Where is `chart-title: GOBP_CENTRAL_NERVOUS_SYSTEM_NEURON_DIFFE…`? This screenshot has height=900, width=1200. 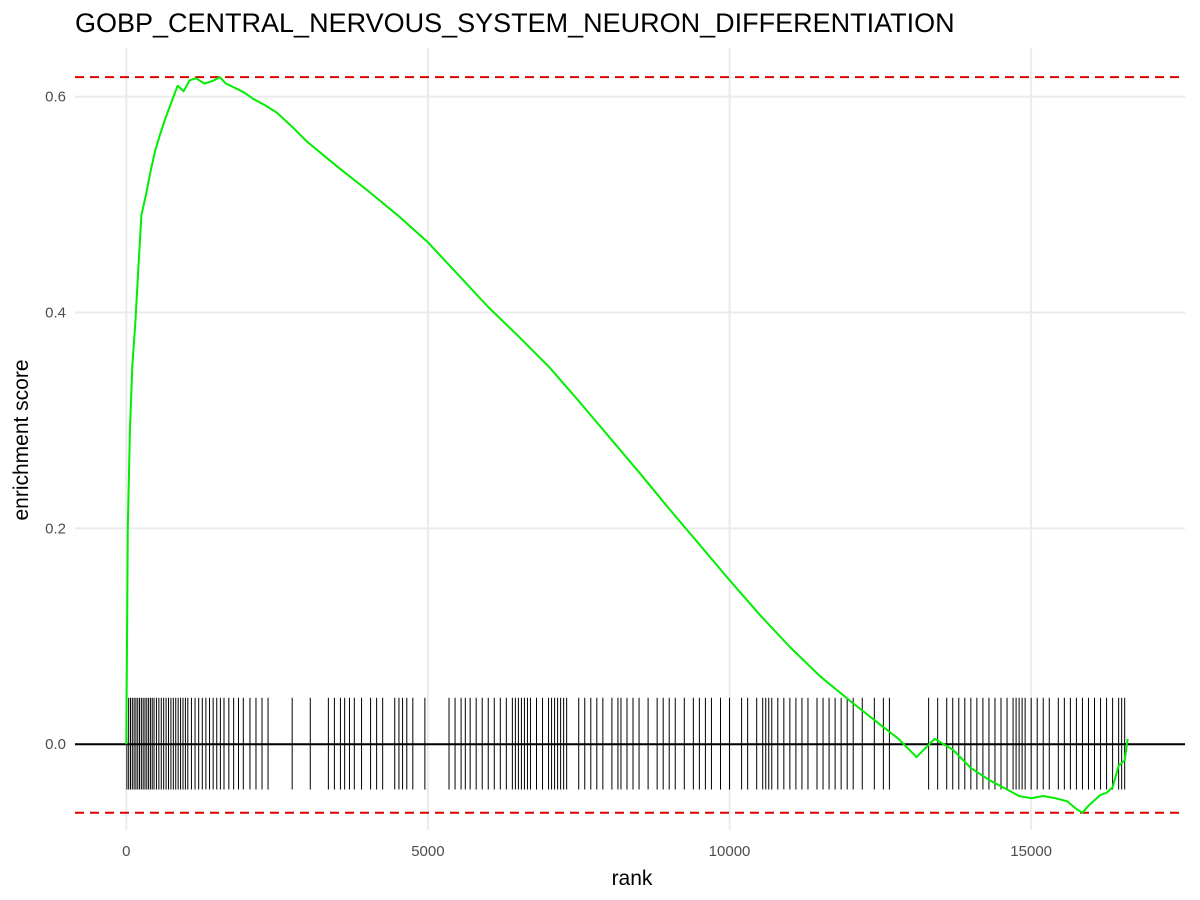
chart-title: GOBP_CENTRAL_NERVOUS_SYSTEM_NEURON_DIFFE… is located at coordinates (515, 23).